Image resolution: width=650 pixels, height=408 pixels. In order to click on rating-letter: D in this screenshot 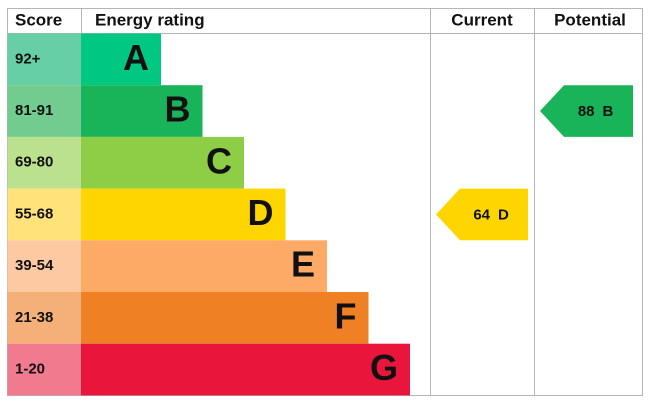, I will do `click(261, 212)`.